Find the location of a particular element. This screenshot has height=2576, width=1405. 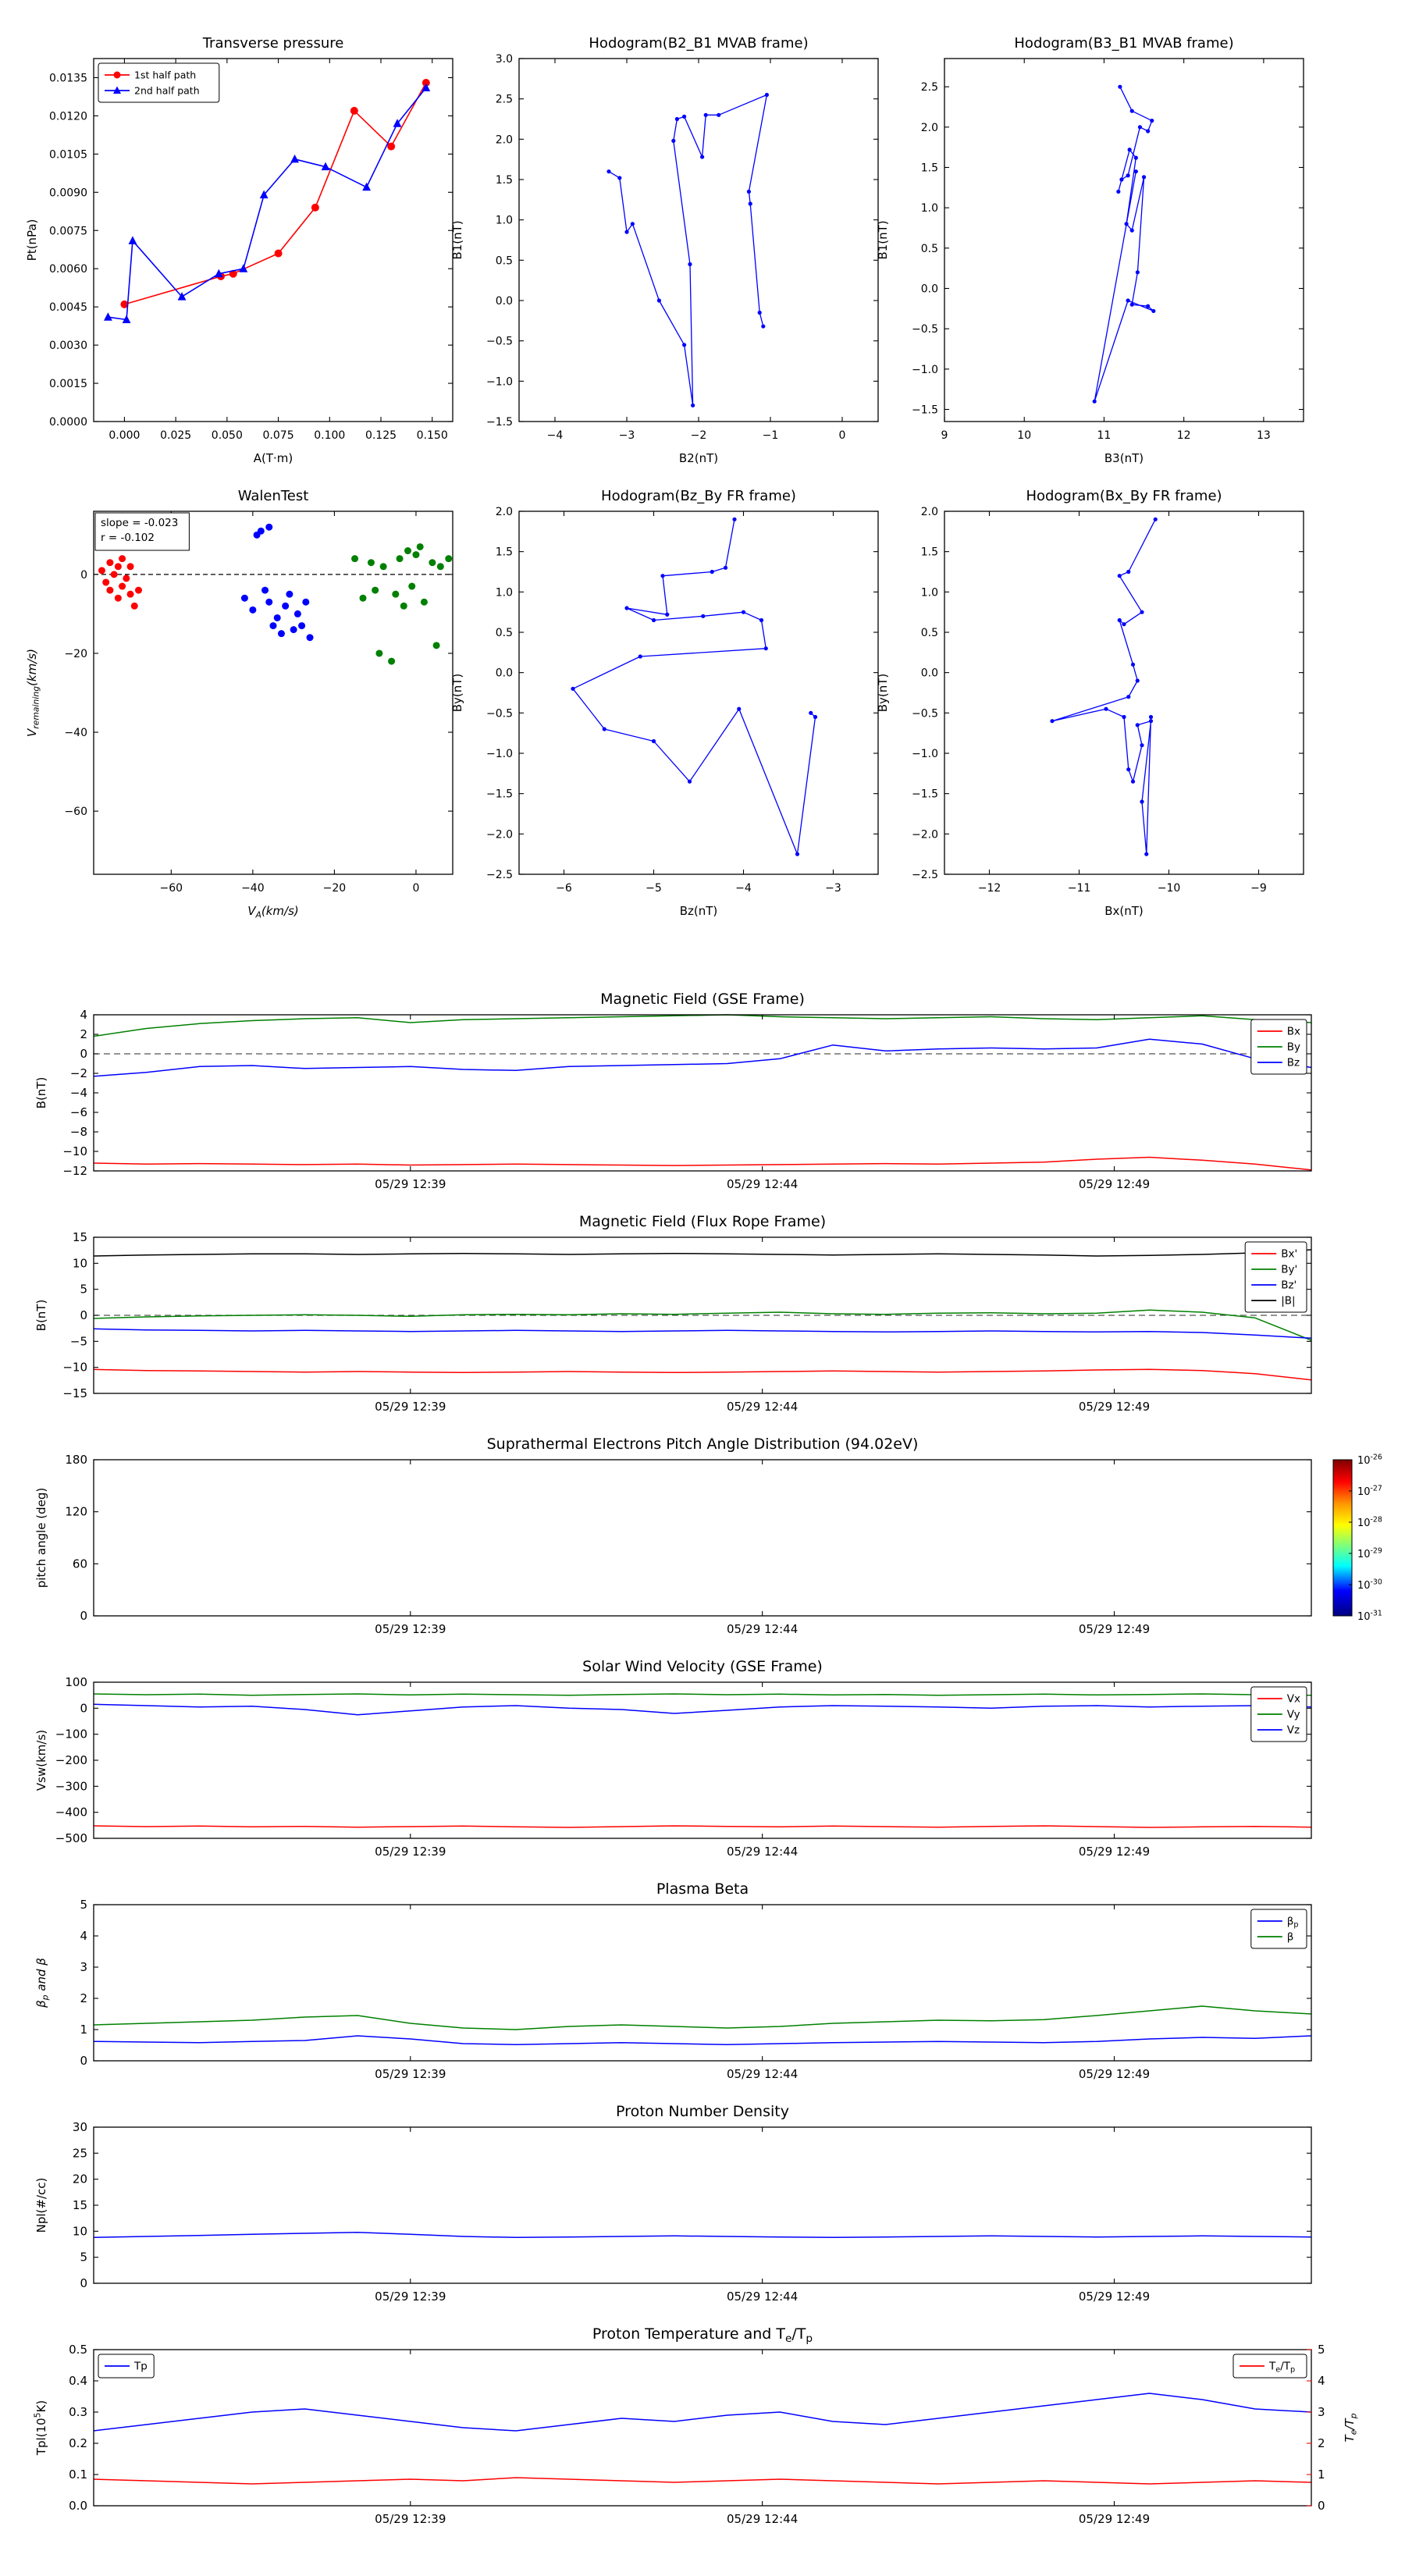

svg-text: −5 is located at coordinates (78, 1341).